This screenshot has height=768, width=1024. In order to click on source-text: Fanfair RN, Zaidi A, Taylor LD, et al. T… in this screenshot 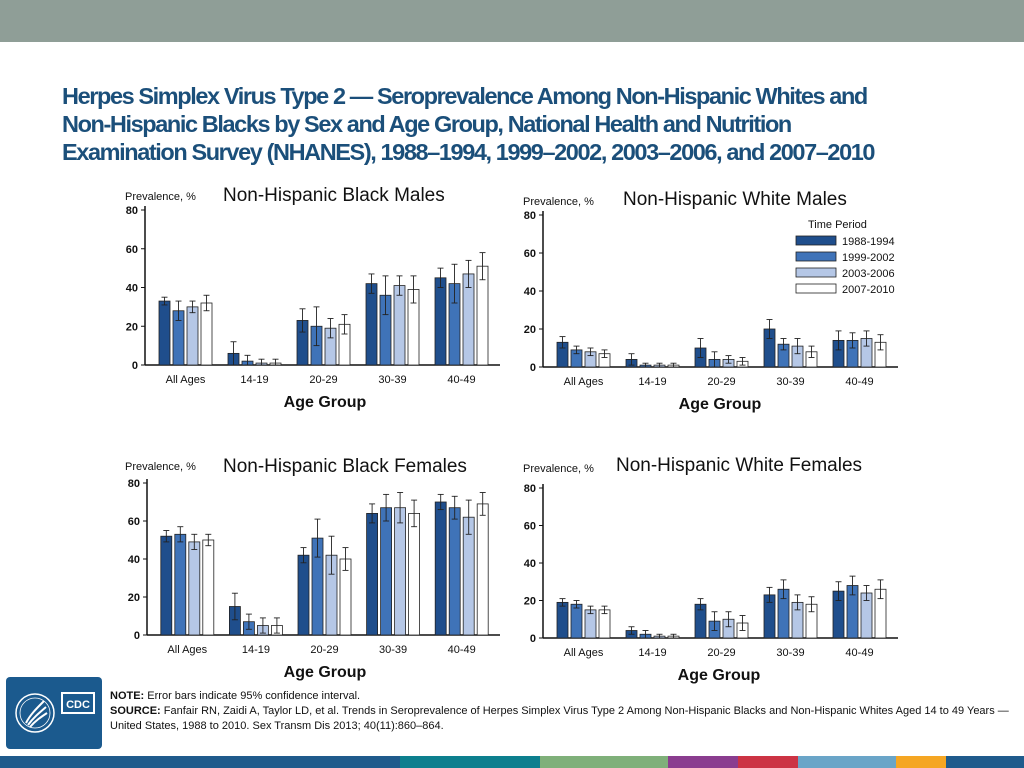, I will do `click(559, 718)`.